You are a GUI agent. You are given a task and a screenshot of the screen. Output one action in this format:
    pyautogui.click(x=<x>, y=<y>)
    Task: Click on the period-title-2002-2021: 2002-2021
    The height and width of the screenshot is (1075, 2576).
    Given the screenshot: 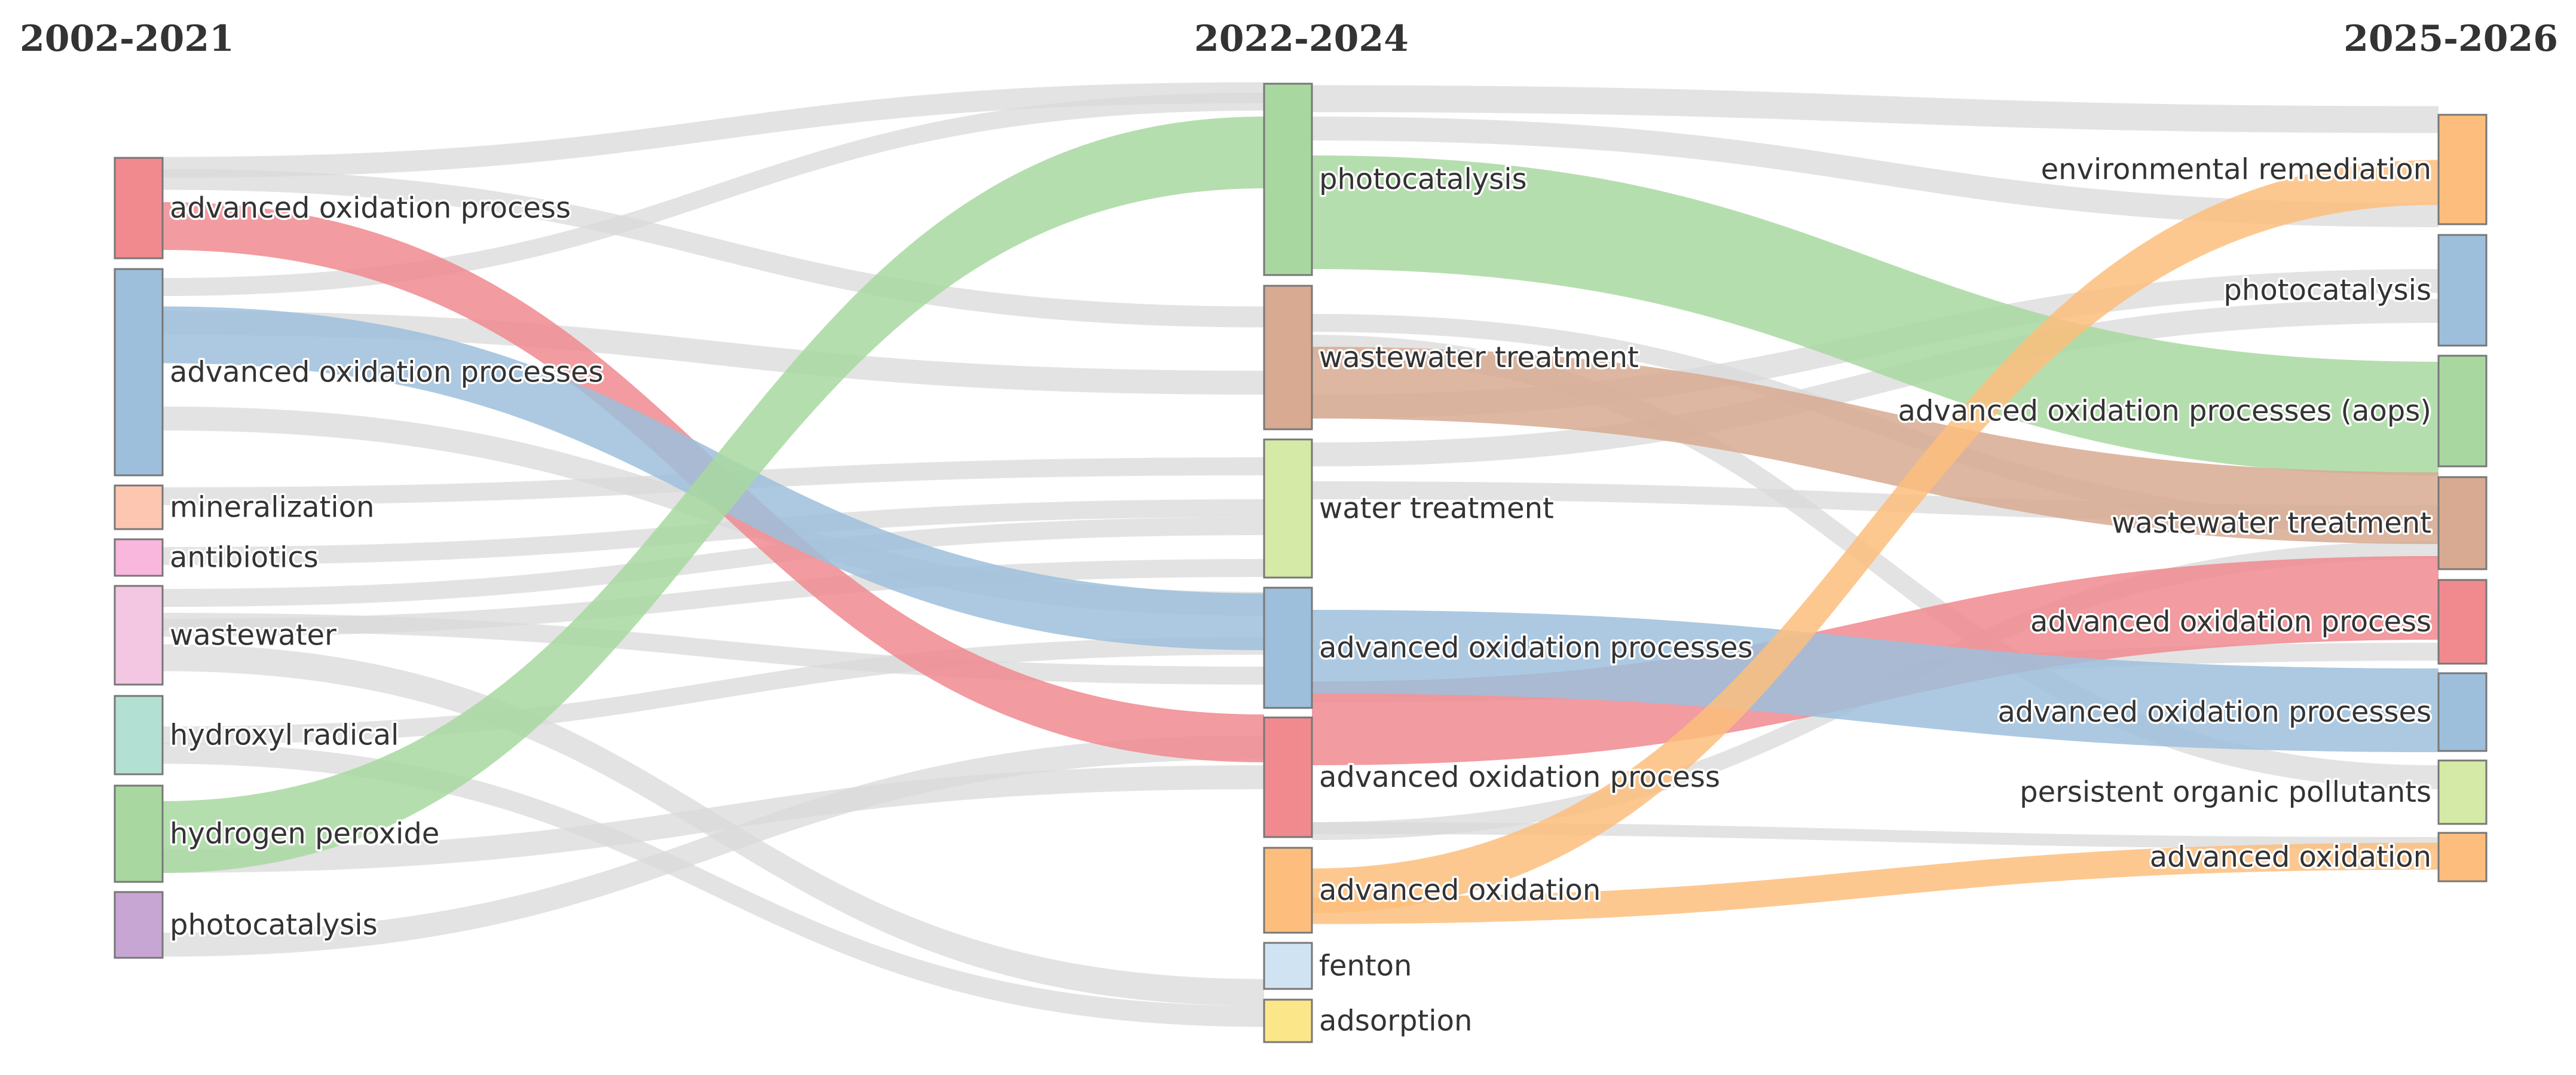 What is the action you would take?
    pyautogui.click(x=127, y=39)
    